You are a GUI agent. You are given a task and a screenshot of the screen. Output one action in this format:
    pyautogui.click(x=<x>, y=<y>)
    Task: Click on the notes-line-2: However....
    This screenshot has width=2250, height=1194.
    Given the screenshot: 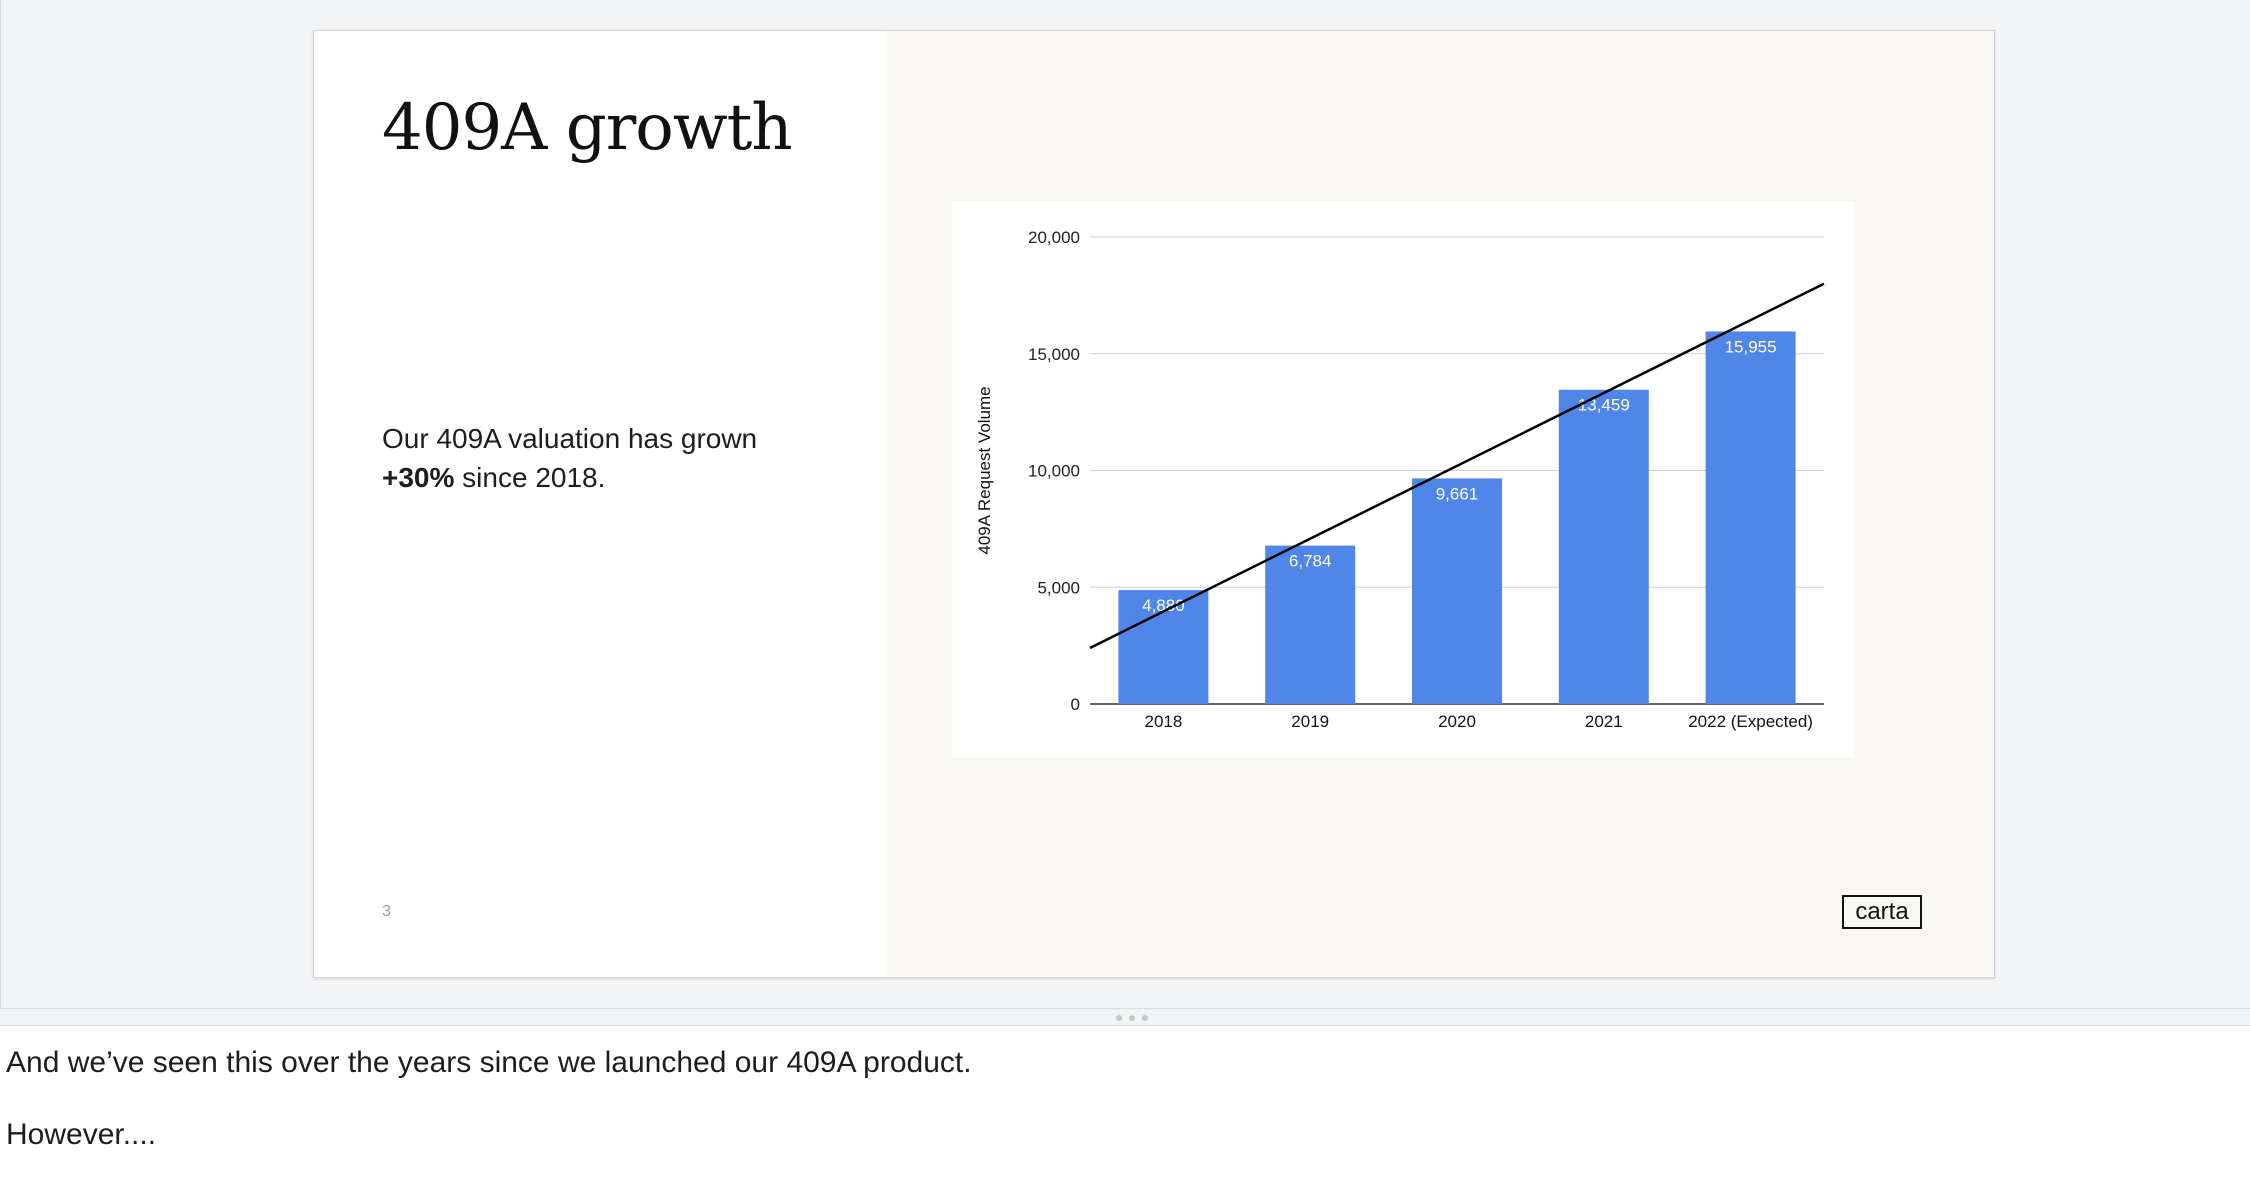 What is the action you would take?
    pyautogui.click(x=81, y=1134)
    